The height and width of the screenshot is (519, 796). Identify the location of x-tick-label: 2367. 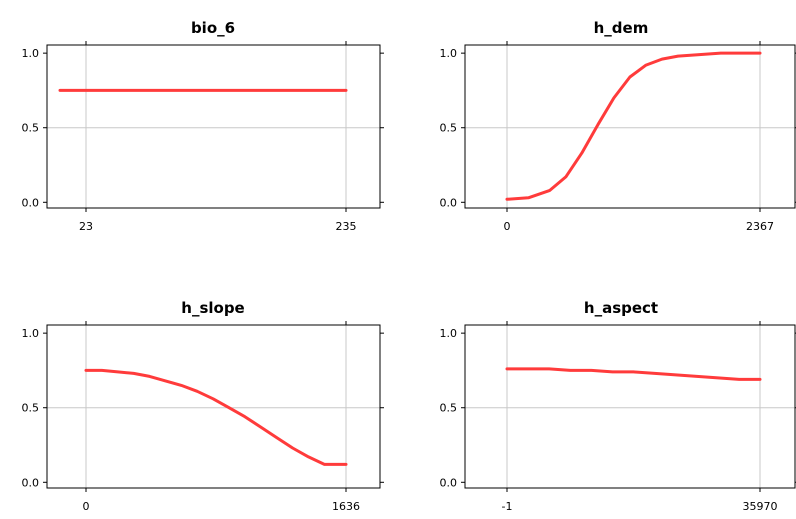
(760, 226).